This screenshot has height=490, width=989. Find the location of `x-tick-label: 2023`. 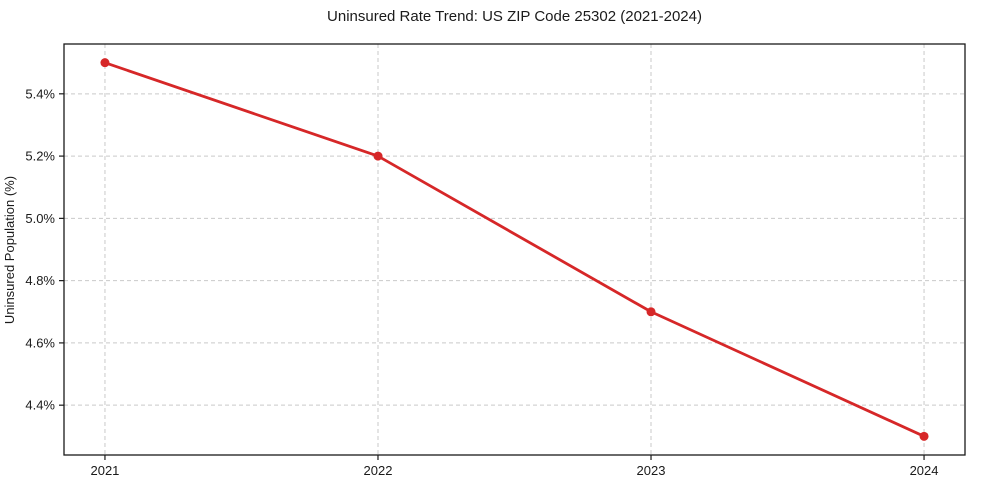

x-tick-label: 2023 is located at coordinates (651, 470).